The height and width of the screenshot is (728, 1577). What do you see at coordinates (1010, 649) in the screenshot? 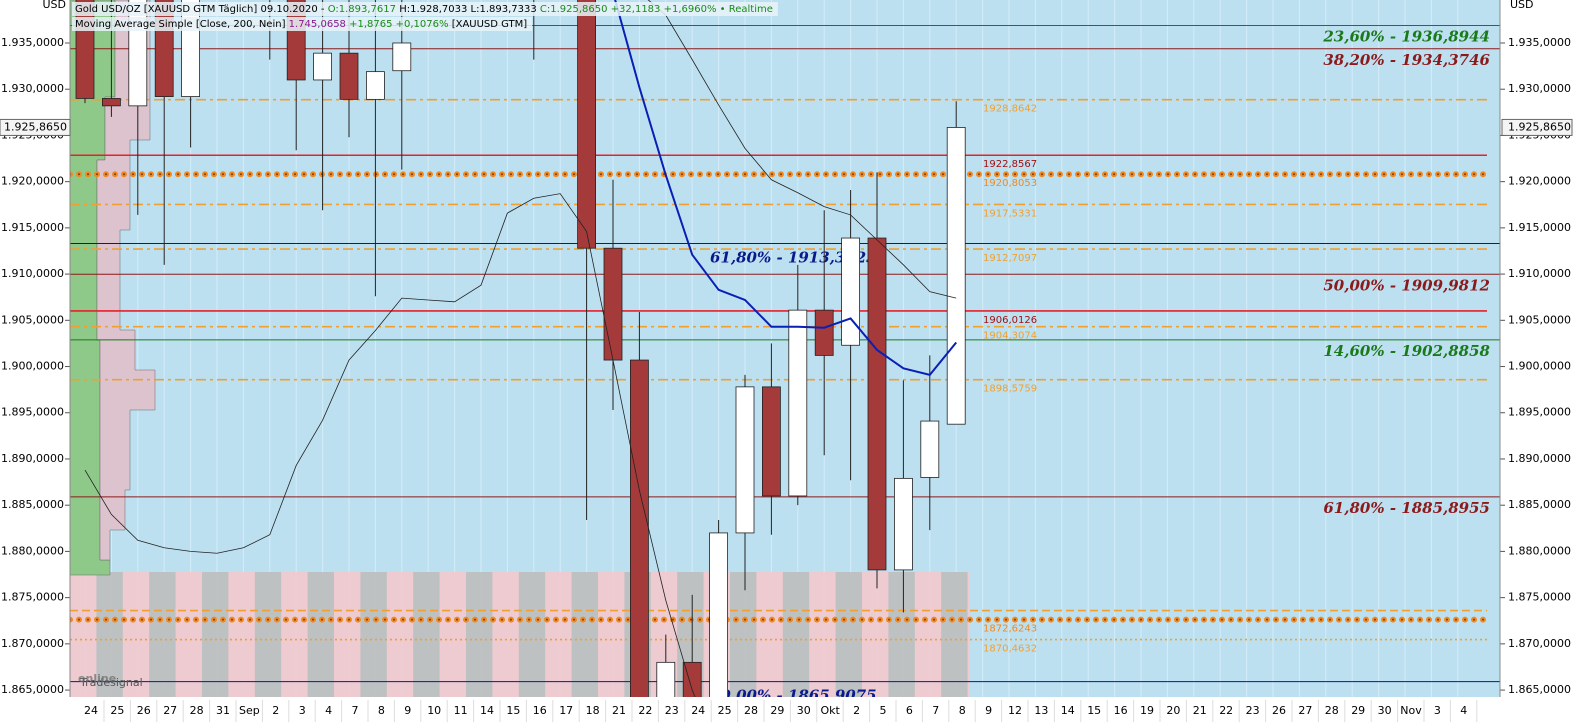
I see `price-level-label: 1870,4632` at bounding box center [1010, 649].